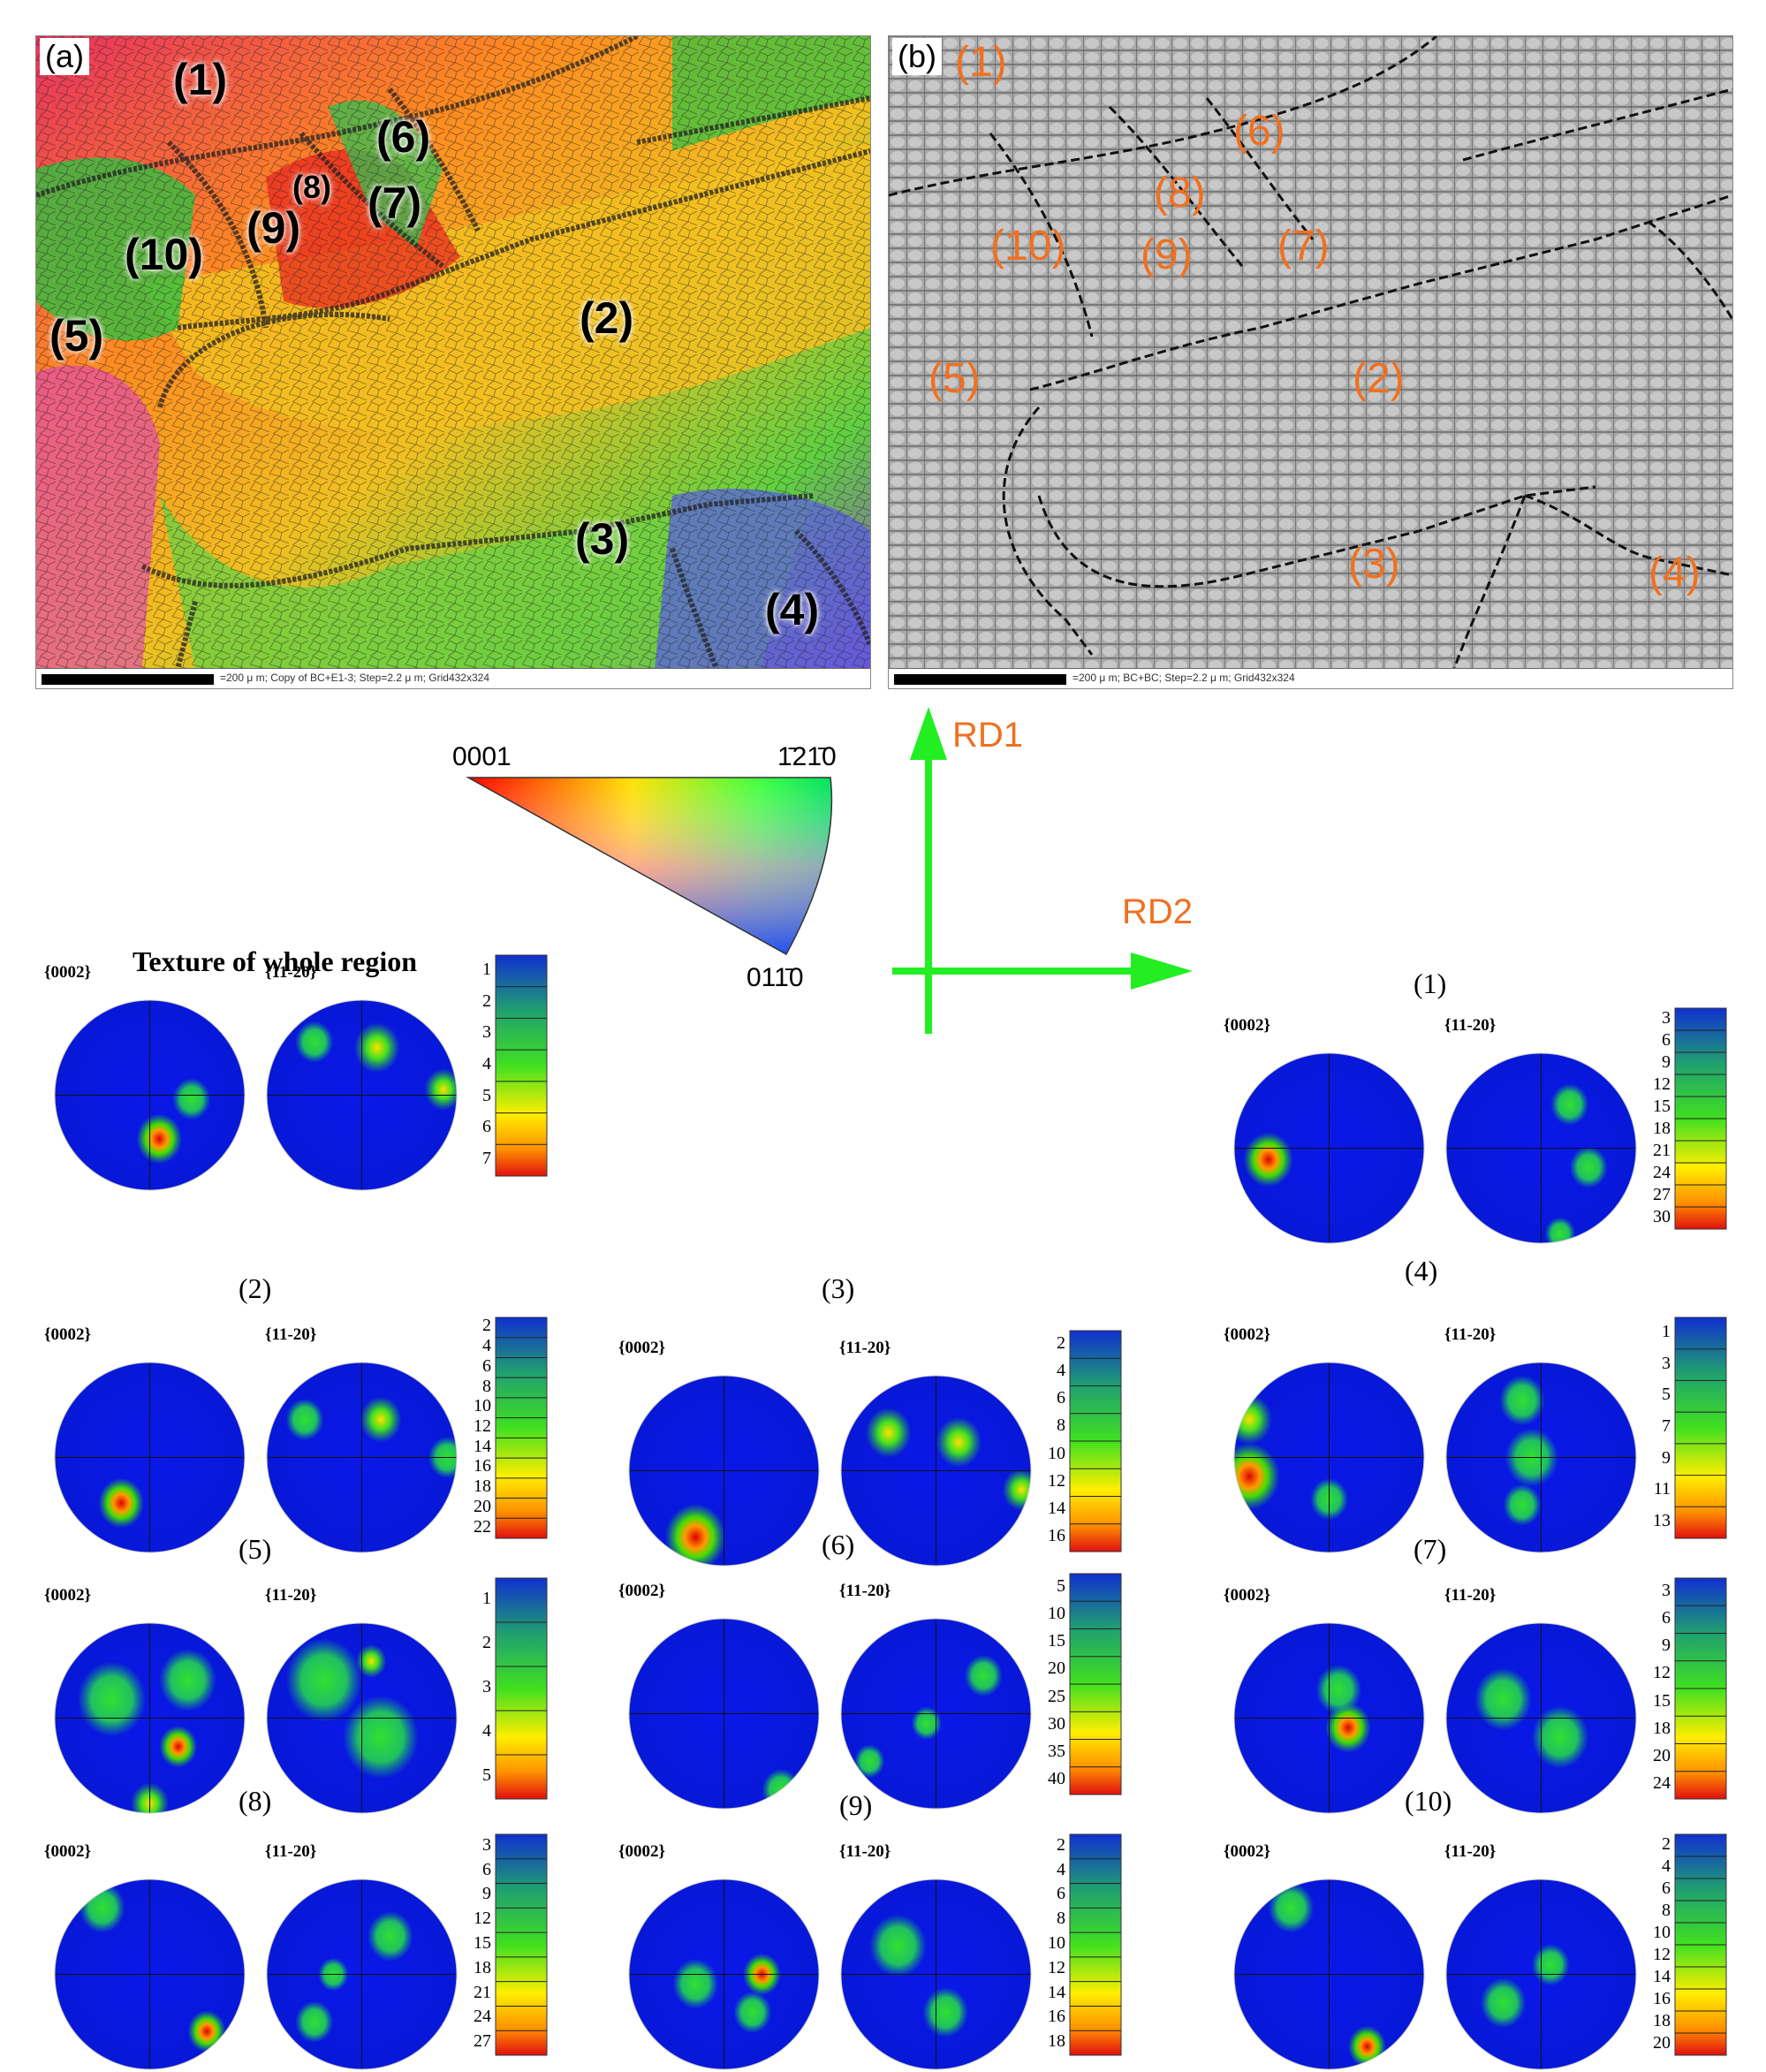 Image resolution: width=1766 pixels, height=2072 pixels. I want to click on rd2-label: RD2, so click(1158, 911).